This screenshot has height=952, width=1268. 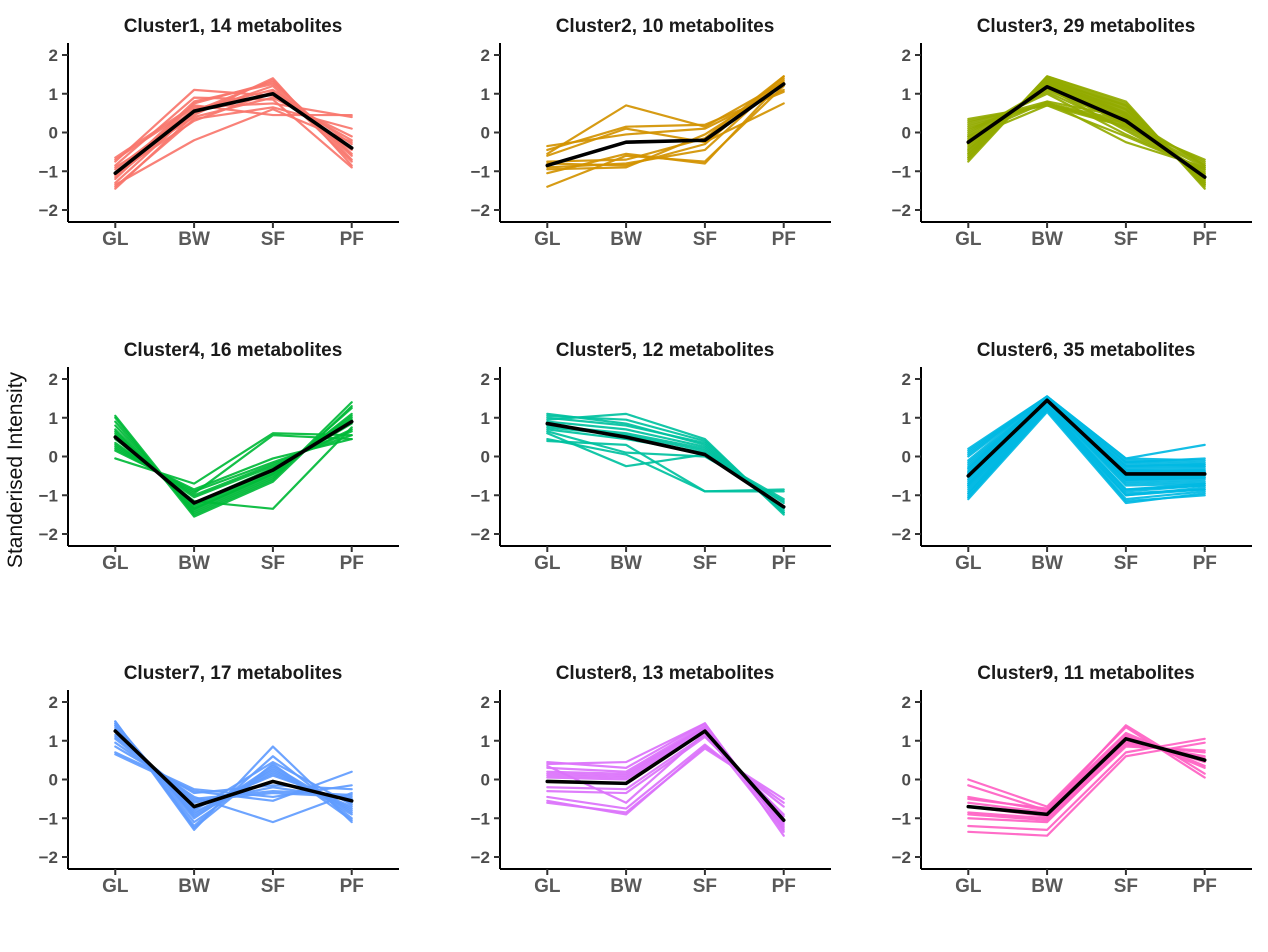 I want to click on cluster2-panel: Cluster2, 10 metabolites 2 1 0 −1 −2 GL BW SF PF, so click(x=651, y=133).